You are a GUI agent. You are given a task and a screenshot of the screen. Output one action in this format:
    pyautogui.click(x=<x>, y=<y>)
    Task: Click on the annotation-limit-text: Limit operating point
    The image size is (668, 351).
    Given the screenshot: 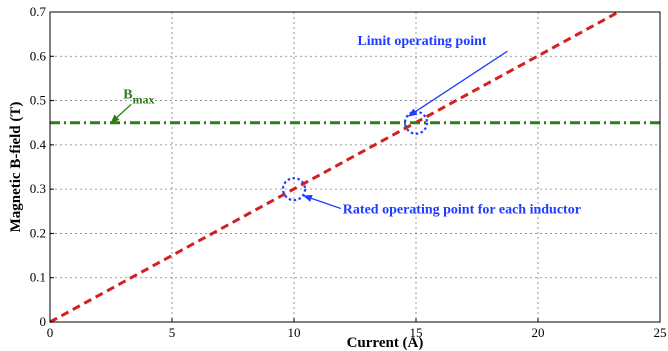 What is the action you would take?
    pyautogui.click(x=421, y=41)
    